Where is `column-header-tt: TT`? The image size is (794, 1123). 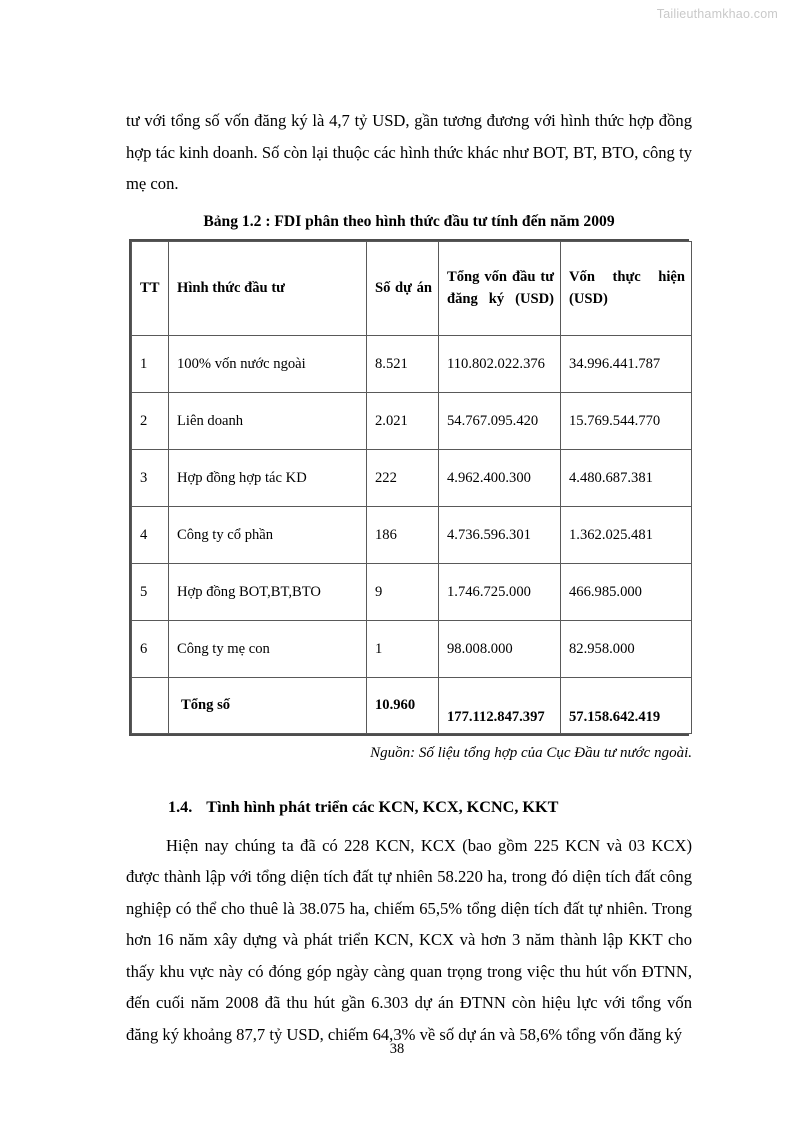
column-header-tt: TT is located at coordinates (150, 288).